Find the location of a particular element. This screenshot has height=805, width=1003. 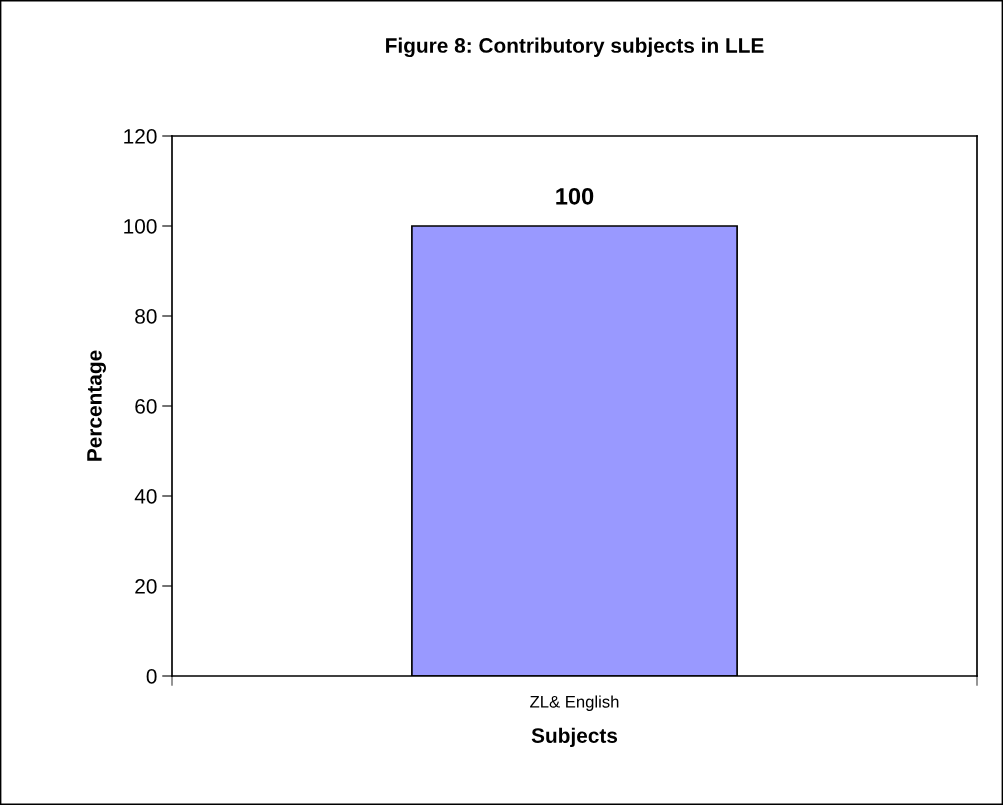

y-tick-label: 20 is located at coordinates (146, 586).